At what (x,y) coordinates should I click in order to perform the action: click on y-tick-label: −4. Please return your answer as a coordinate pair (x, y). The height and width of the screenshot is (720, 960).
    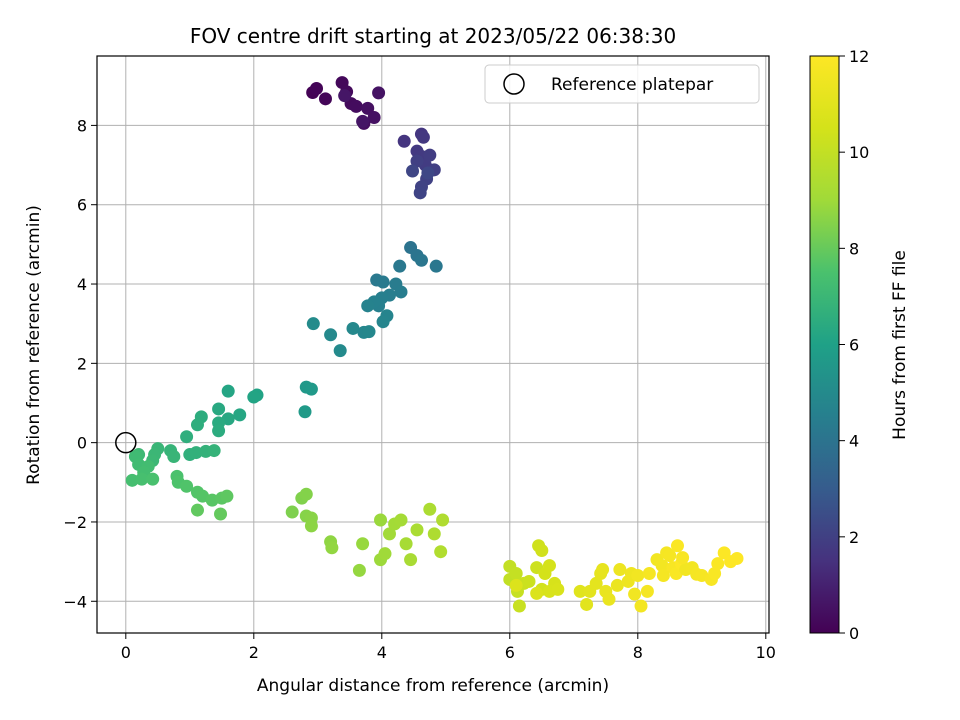
    Looking at the image, I should click on (75, 601).